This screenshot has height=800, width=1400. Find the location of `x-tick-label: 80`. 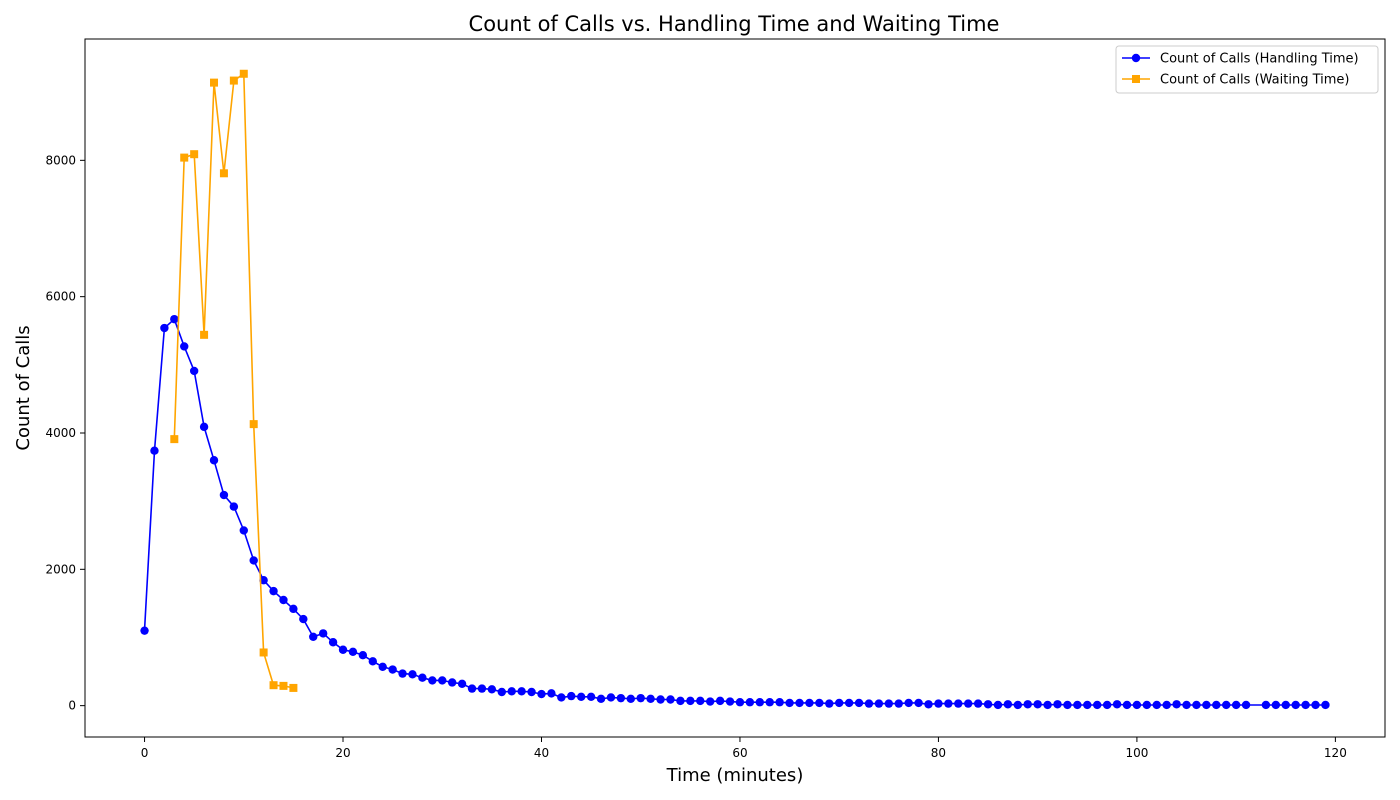

x-tick-label: 80 is located at coordinates (938, 753).